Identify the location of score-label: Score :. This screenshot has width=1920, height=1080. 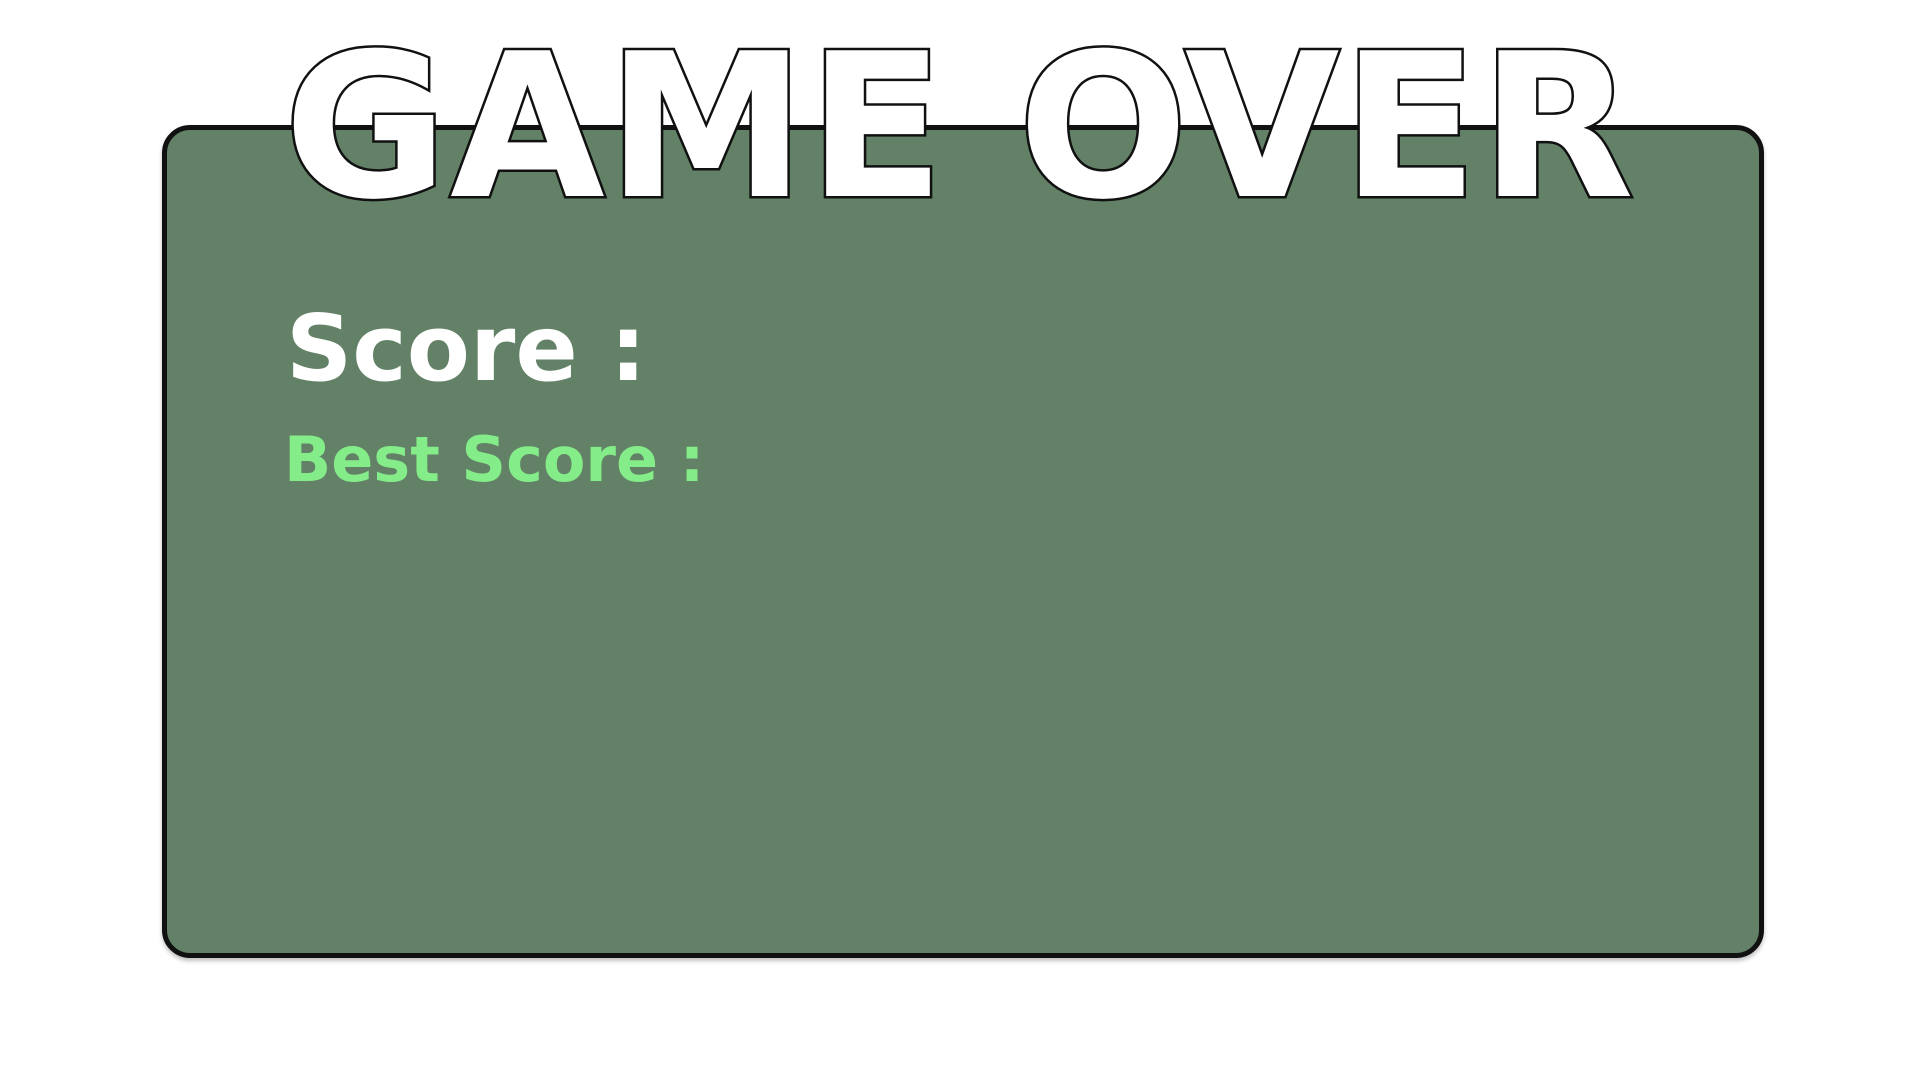
(466, 348).